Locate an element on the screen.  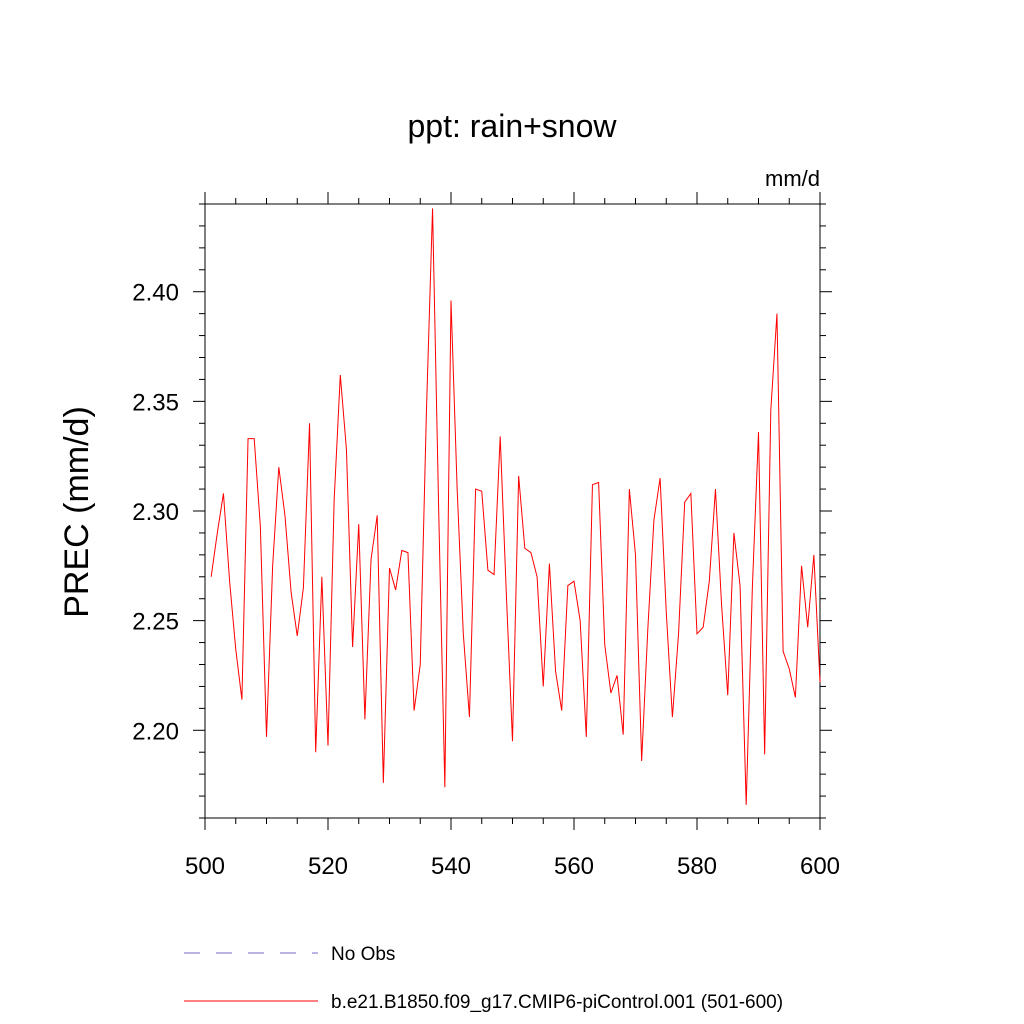
chart-title: ppt: rain+snow is located at coordinates (512, 126).